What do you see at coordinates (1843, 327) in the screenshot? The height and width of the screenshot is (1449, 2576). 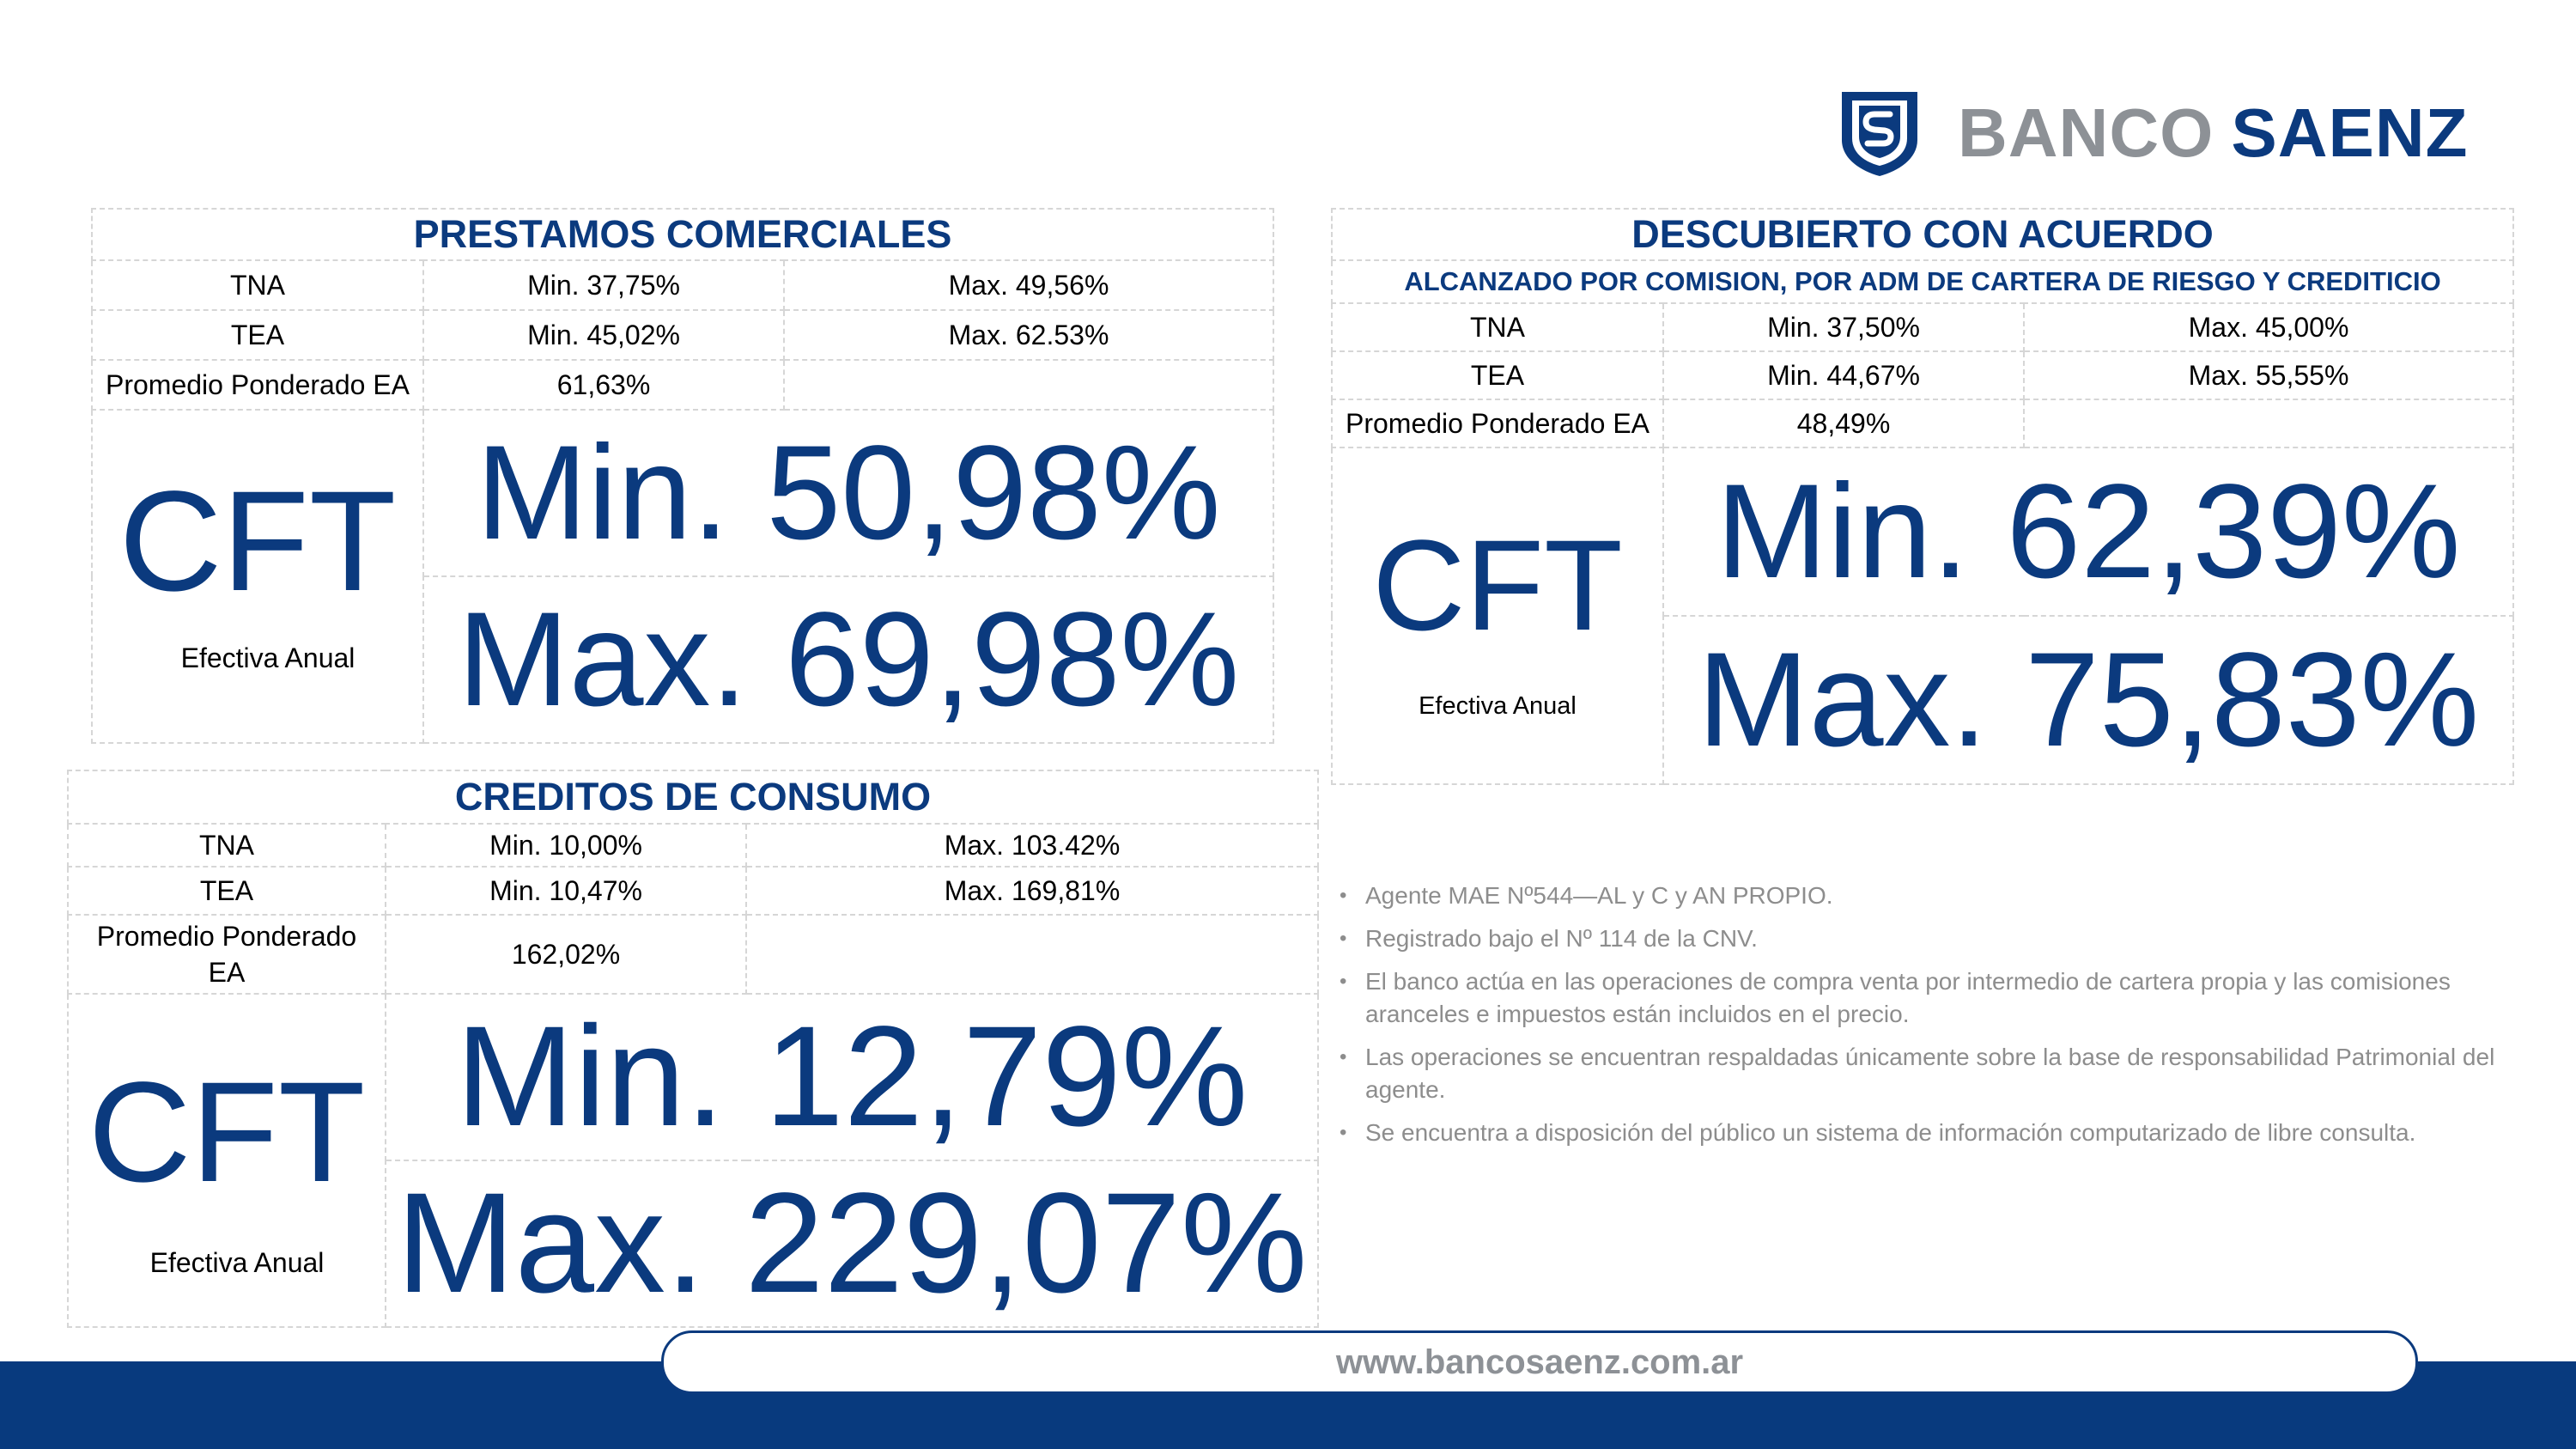 I see `tna-min: Min. 37,50%` at bounding box center [1843, 327].